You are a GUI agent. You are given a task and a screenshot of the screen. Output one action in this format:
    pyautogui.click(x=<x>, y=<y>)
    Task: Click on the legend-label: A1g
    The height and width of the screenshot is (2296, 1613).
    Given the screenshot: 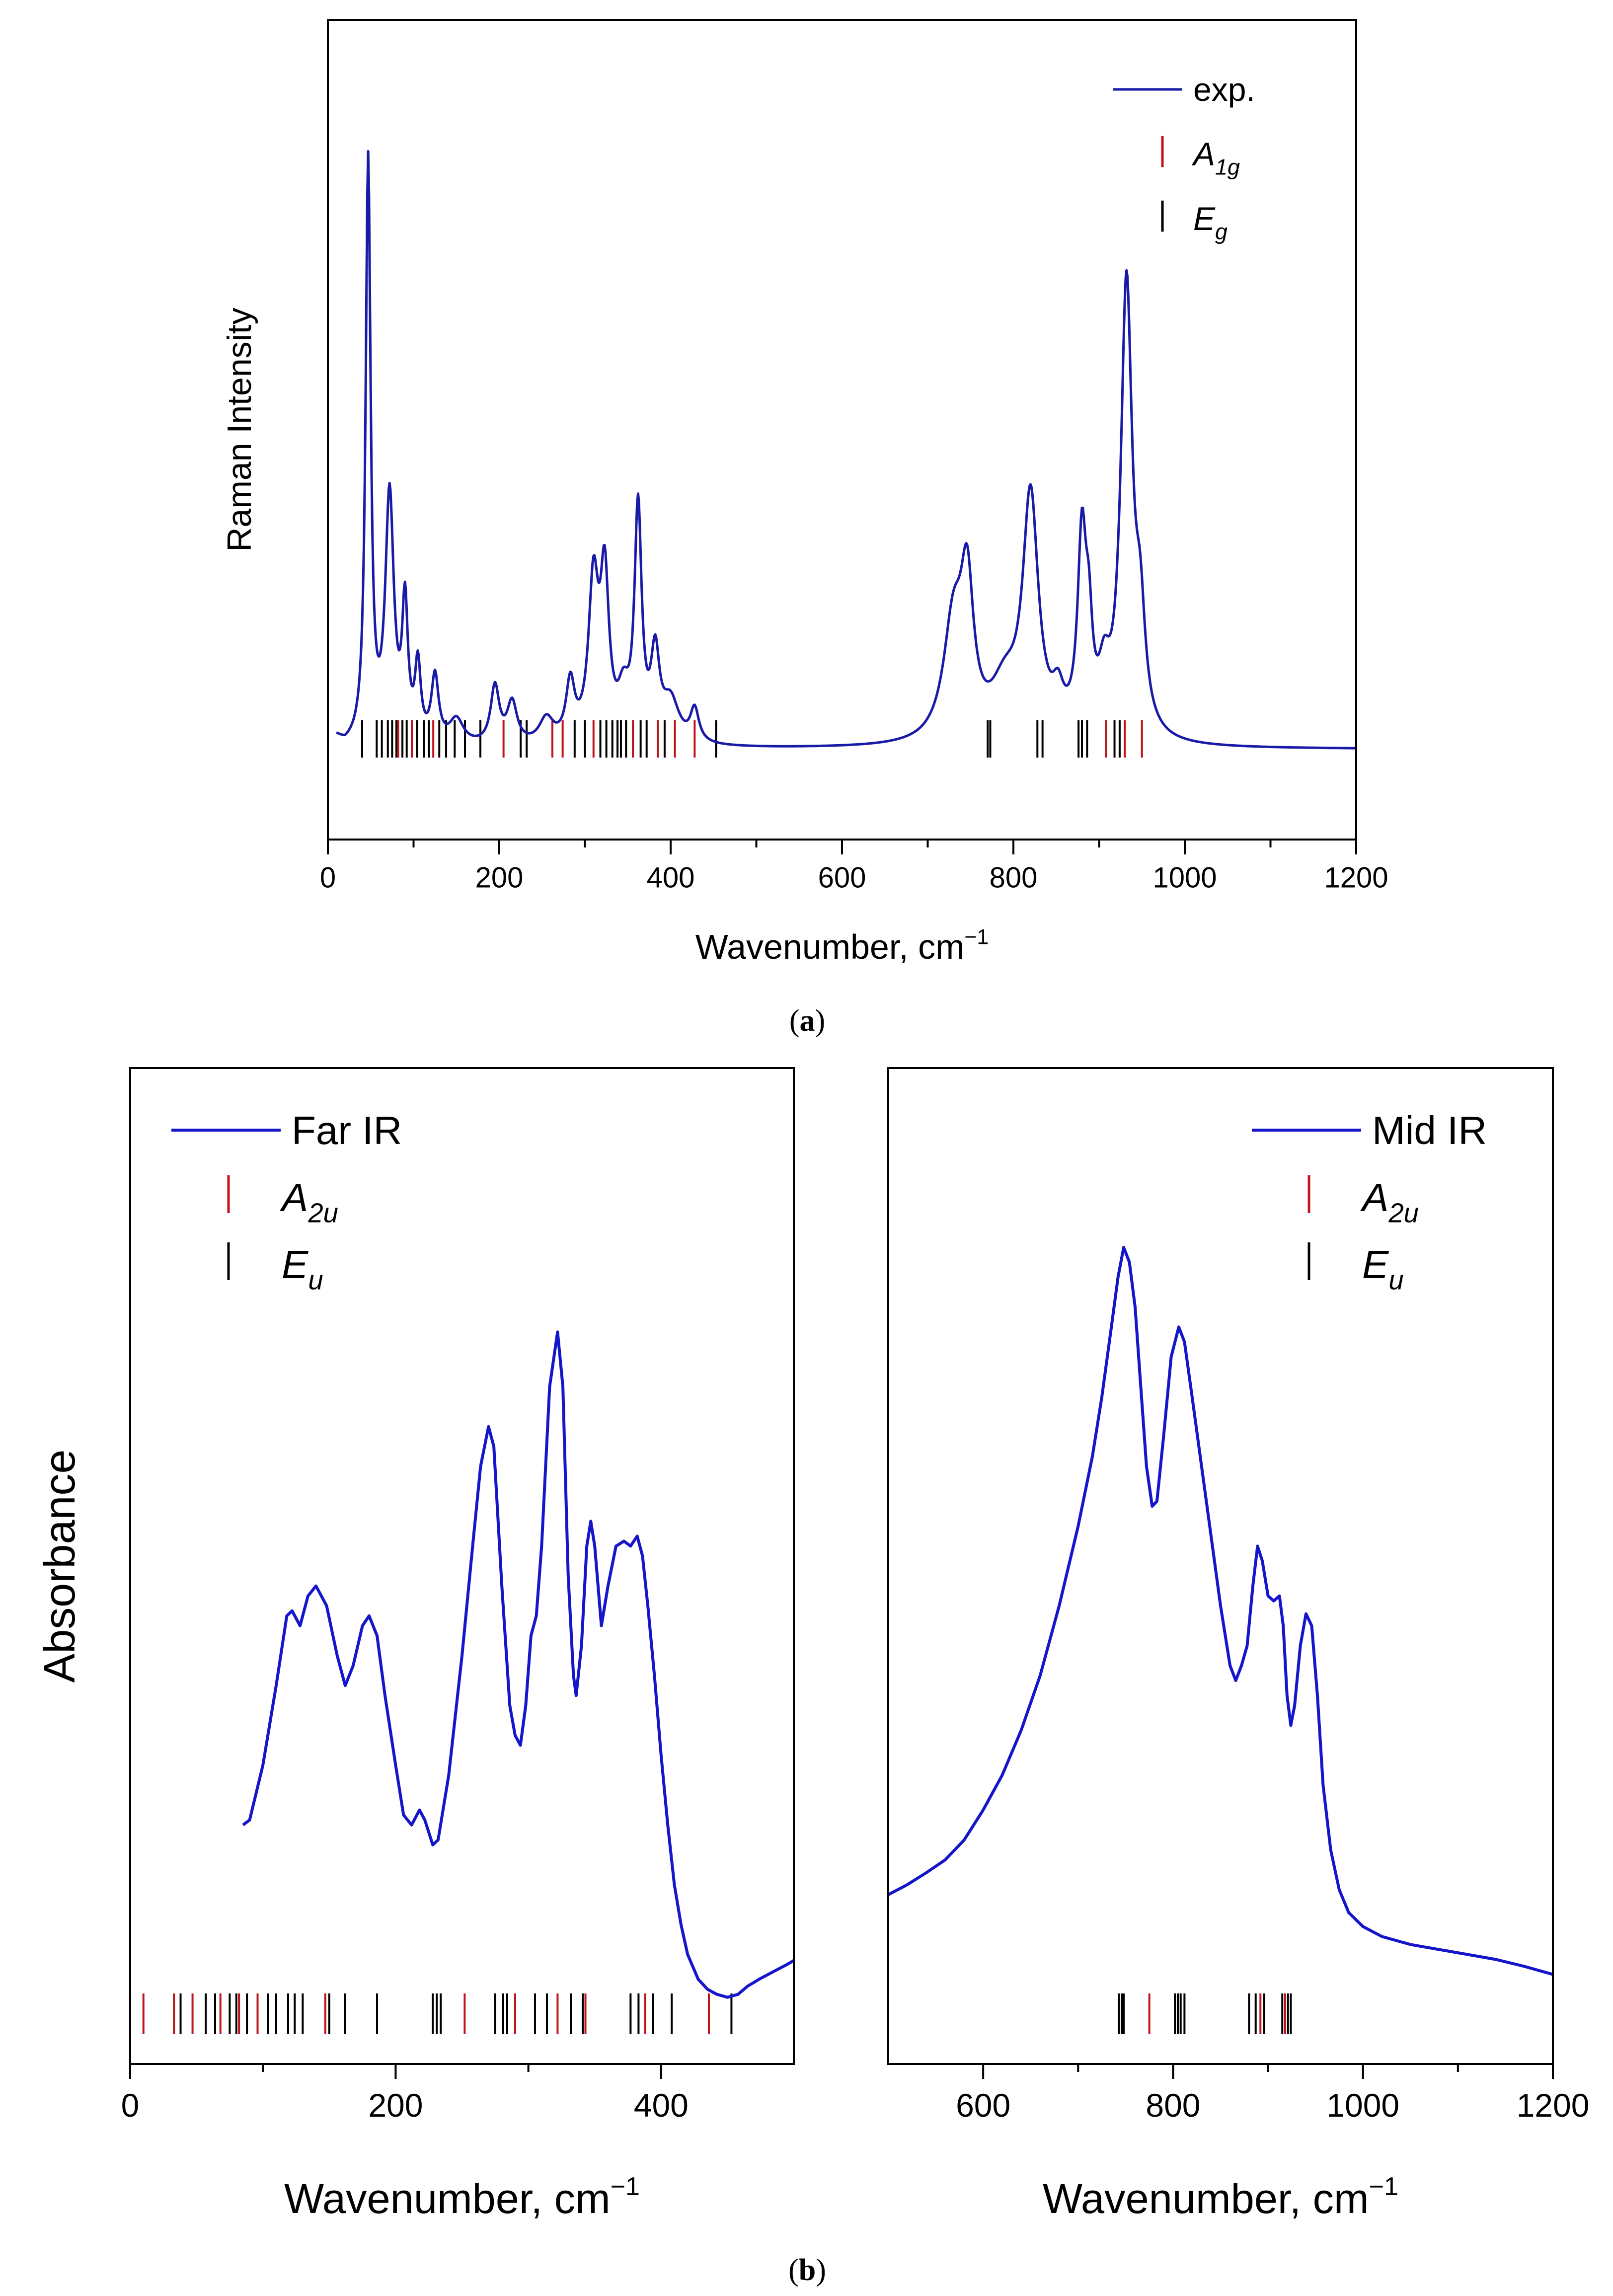 What is the action you would take?
    pyautogui.click(x=1216, y=157)
    